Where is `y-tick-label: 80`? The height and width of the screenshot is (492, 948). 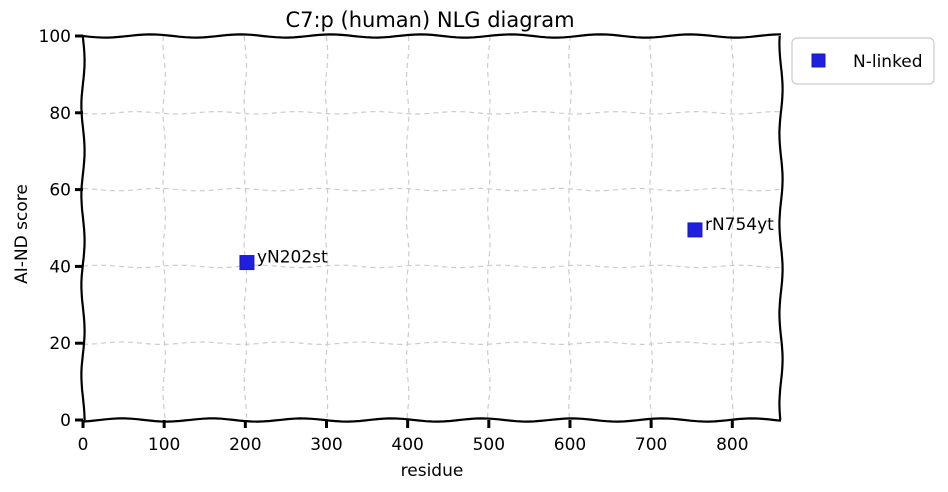
y-tick-label: 80 is located at coordinates (60, 114).